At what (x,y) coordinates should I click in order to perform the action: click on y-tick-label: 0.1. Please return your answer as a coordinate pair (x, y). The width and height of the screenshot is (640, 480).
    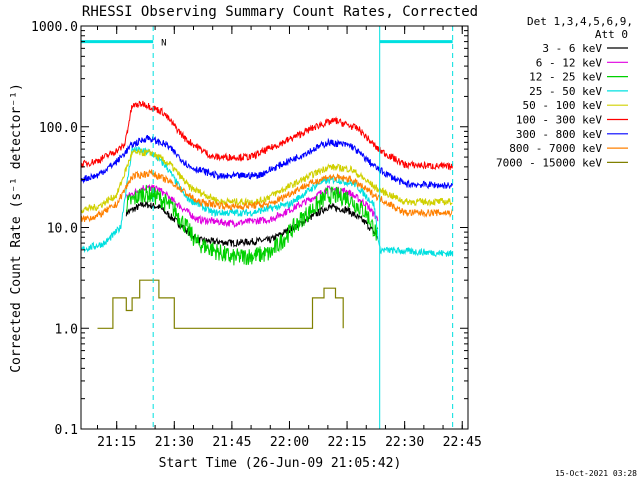
    Looking at the image, I should click on (66, 430).